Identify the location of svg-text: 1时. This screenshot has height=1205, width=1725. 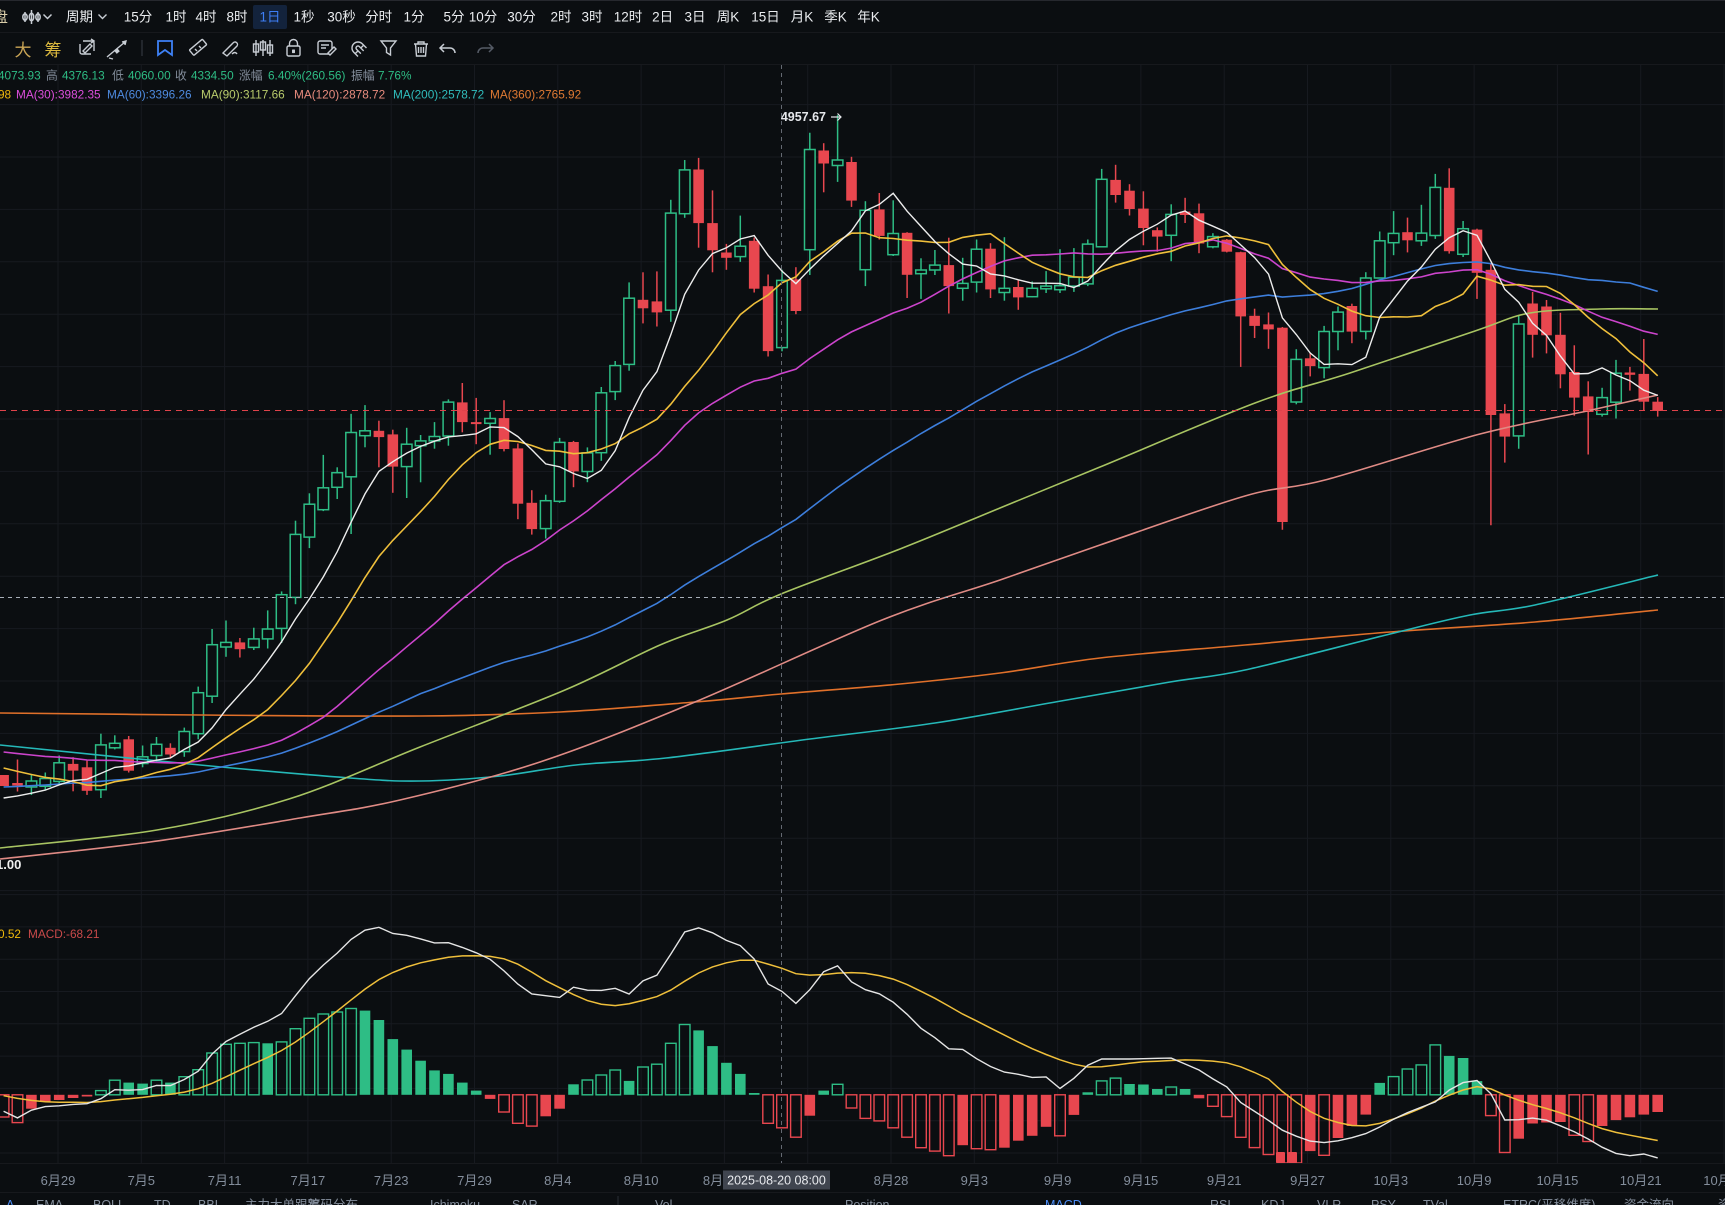
(175, 17).